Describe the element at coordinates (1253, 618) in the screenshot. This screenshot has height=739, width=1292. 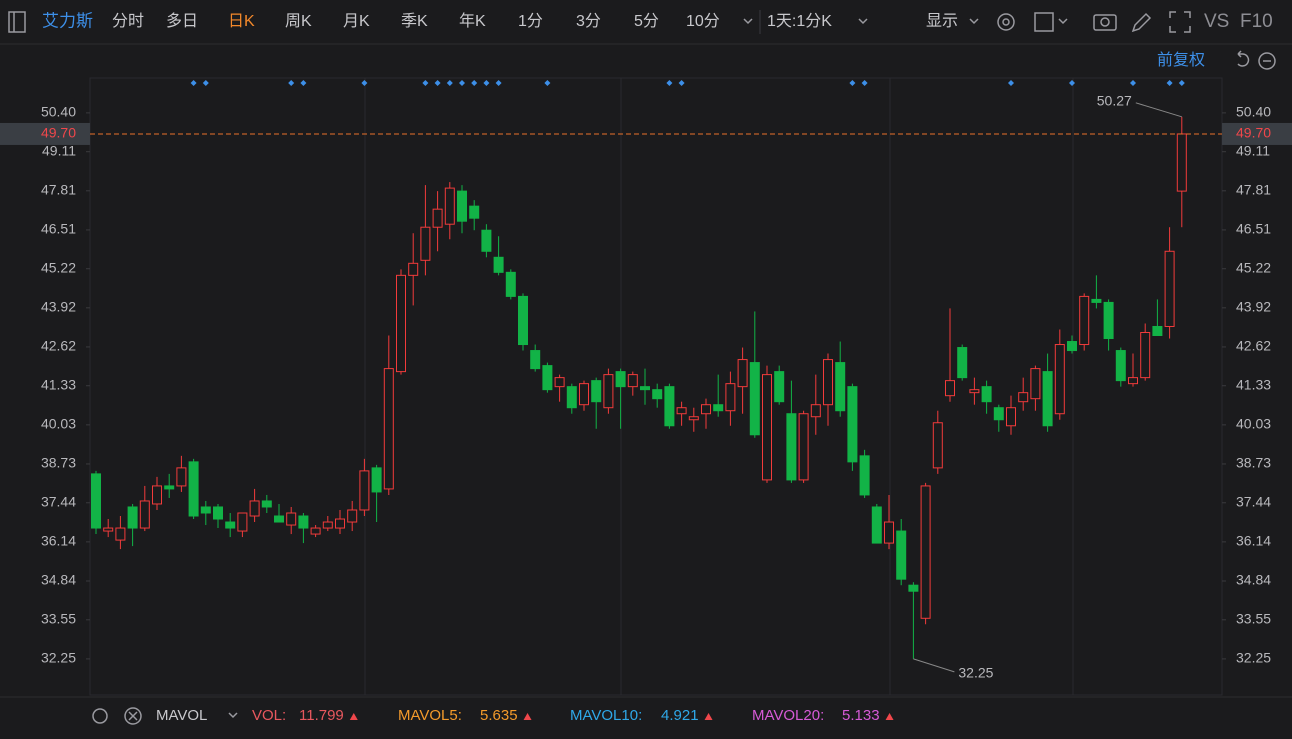
I see `y-tick-label: 33.55` at that location.